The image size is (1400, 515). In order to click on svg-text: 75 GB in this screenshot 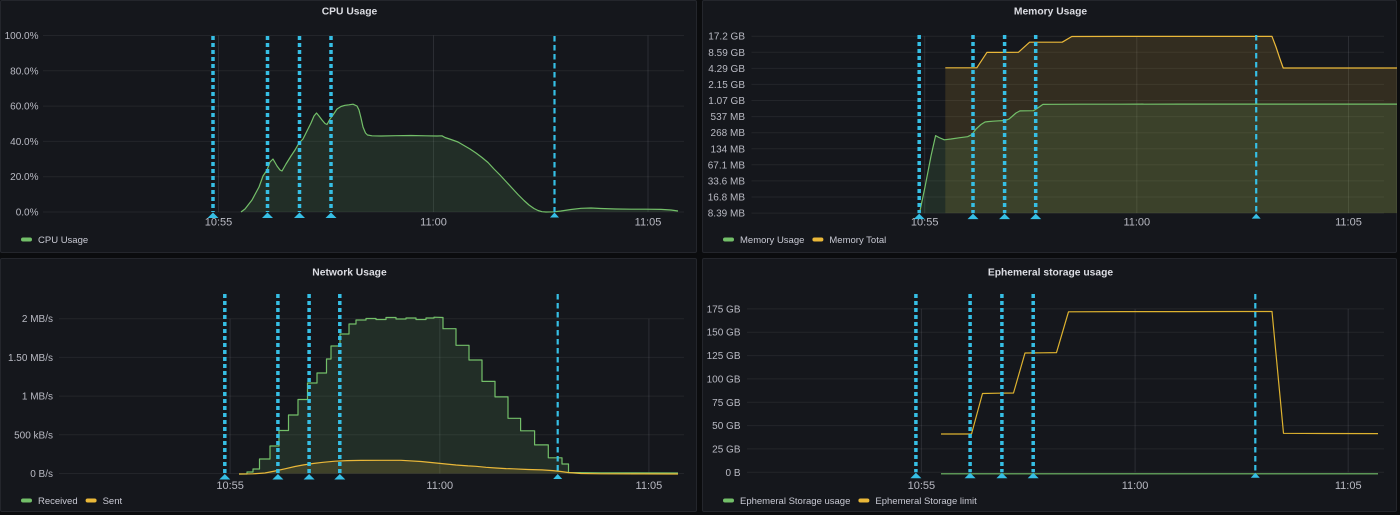, I will do `click(726, 403)`.